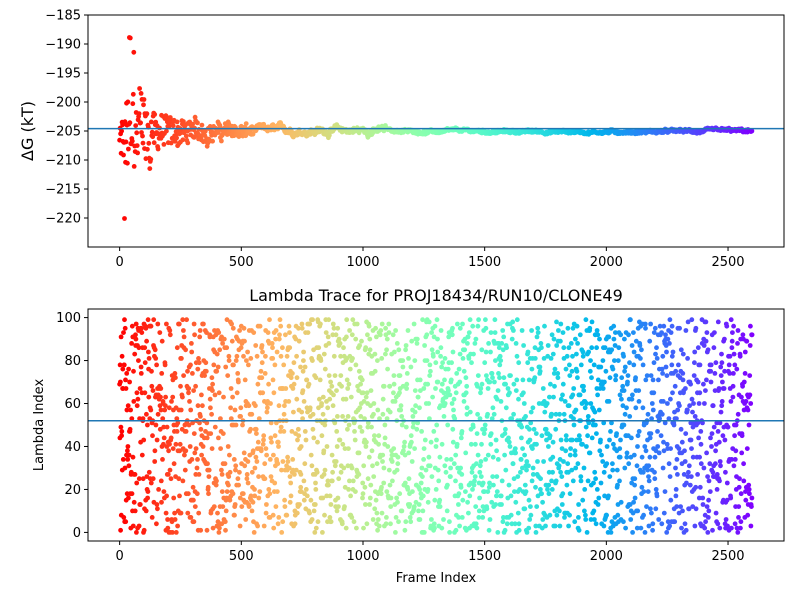 The image size is (800, 600). Describe the element at coordinates (63, 161) in the screenshot. I see `y-tick-label: −210` at that location.